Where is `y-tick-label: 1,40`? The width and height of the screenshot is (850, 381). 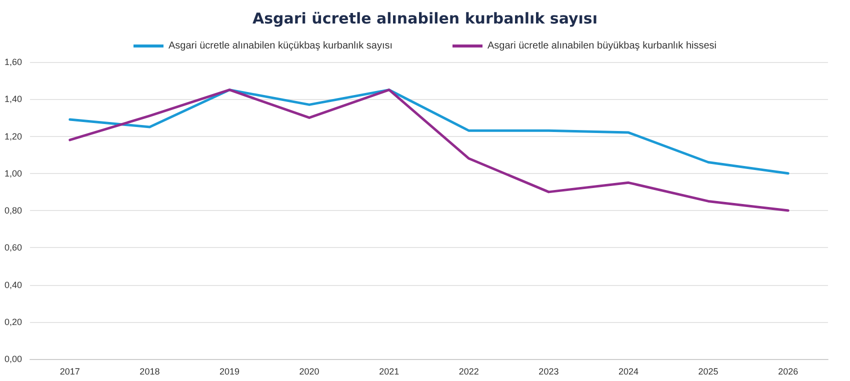
y-tick-label: 1,40 is located at coordinates (13, 99).